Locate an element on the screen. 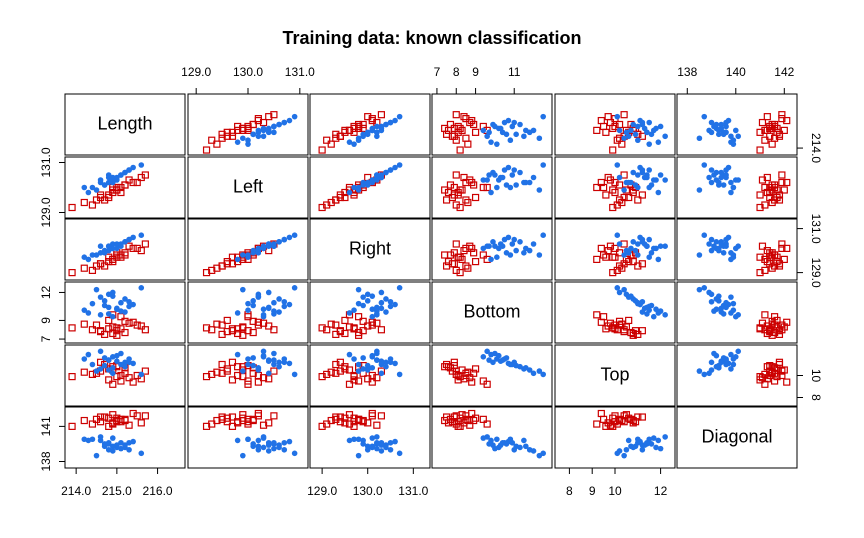 This screenshot has height=538, width=864. variable-name: Length is located at coordinates (124, 123).